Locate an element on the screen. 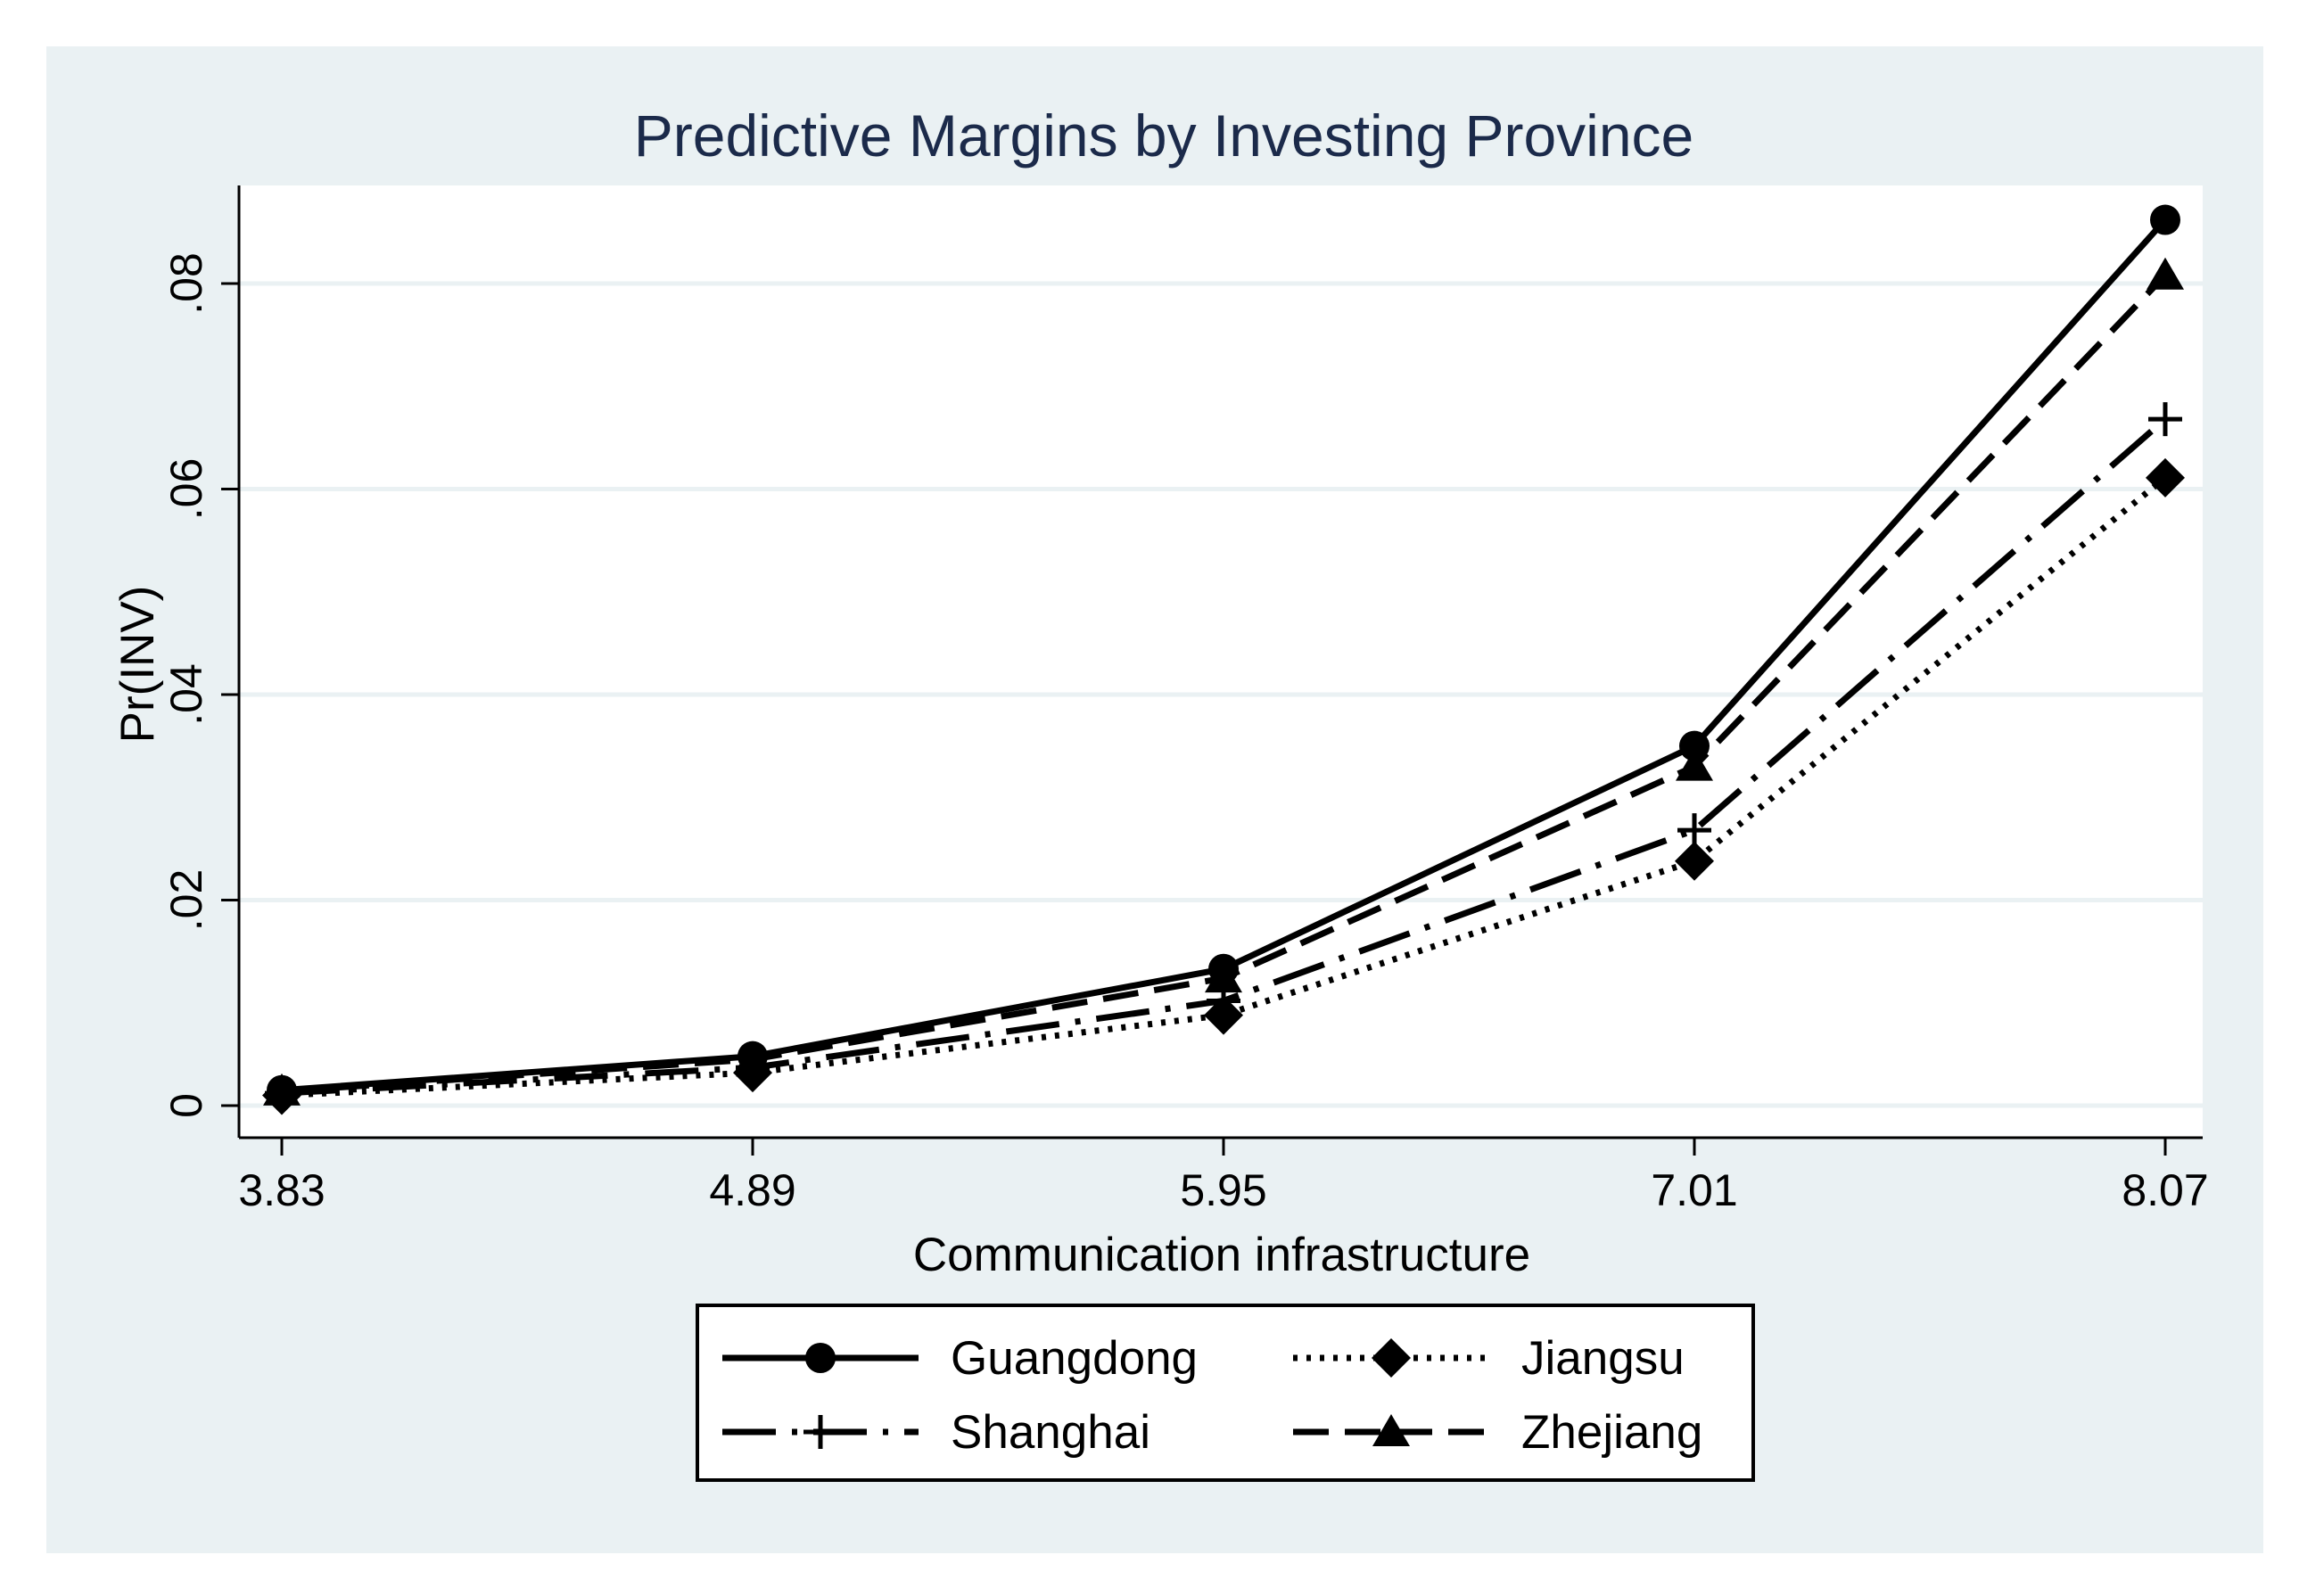  legend: Guangdong Jiangsu Shanghai Zhejiang is located at coordinates (1225, 1393).